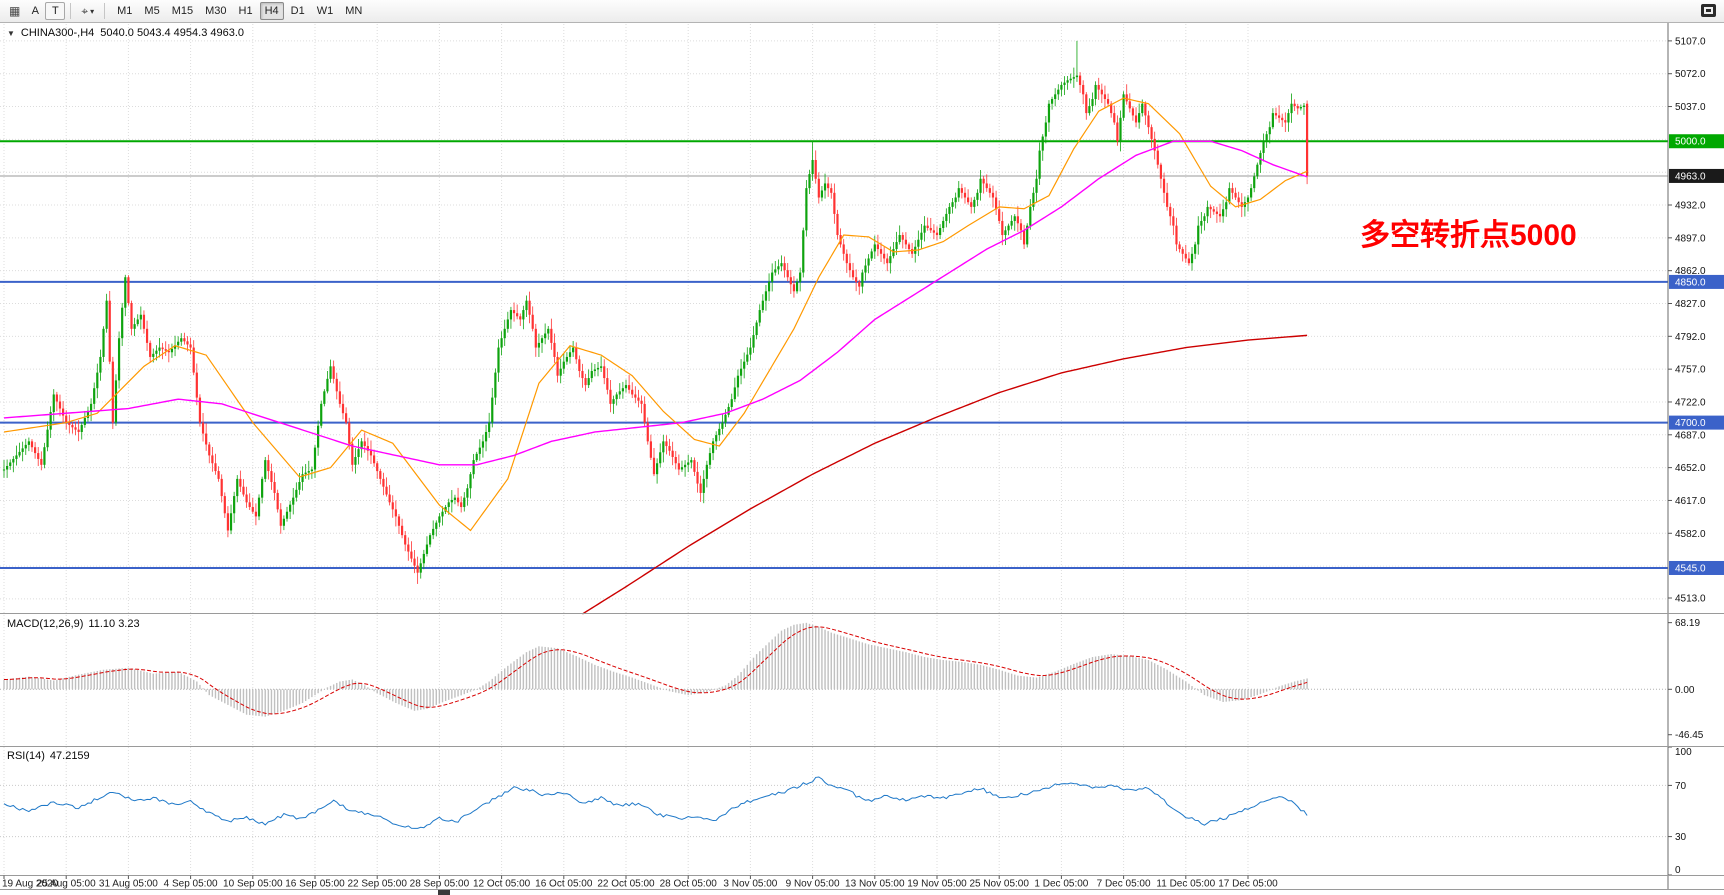 This screenshot has width=1724, height=895. I want to click on svg-text: 19 Aug 2020, so click(30, 884).